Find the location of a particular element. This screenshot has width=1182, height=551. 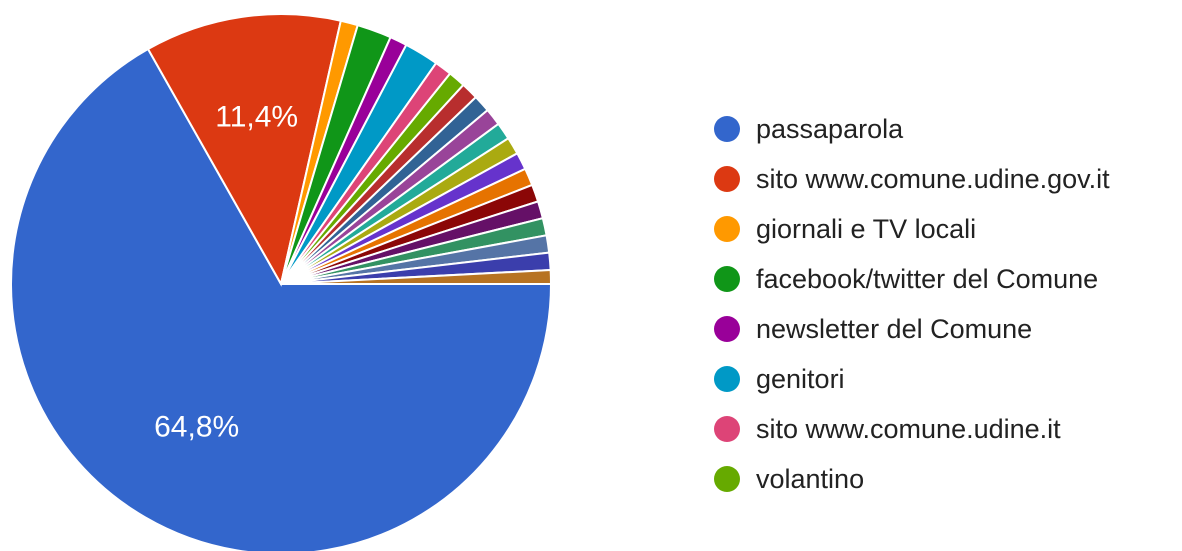

legend-item: sito www.comune.udine.gov.it is located at coordinates (912, 179).